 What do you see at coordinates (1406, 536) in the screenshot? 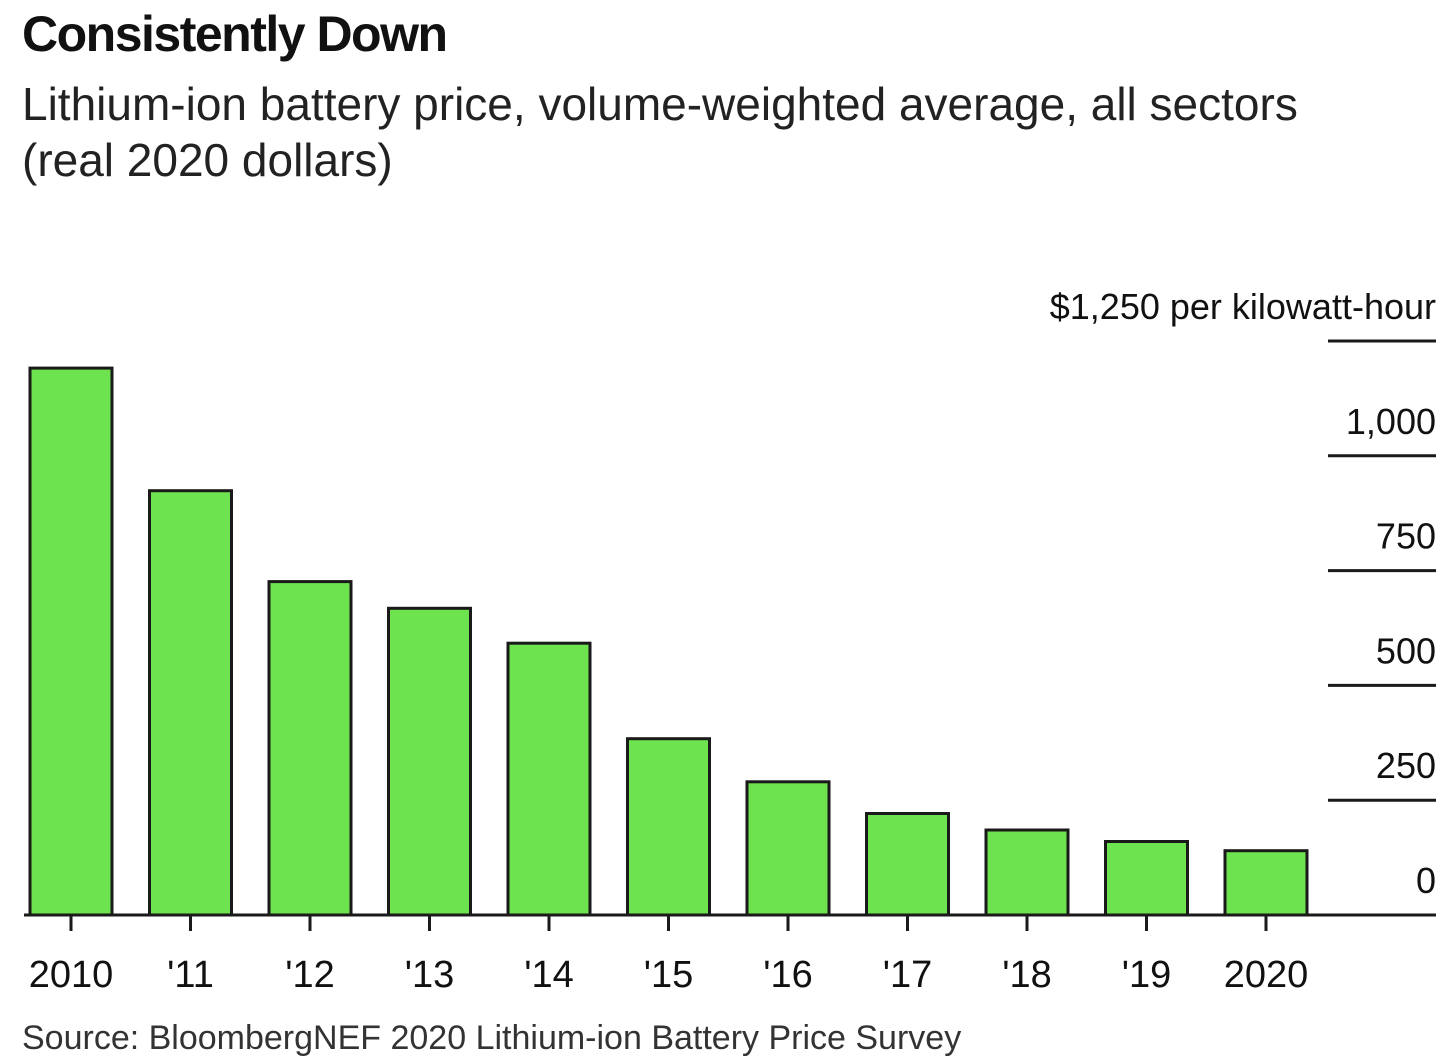
I see `y-tick-label-3: 750` at bounding box center [1406, 536].